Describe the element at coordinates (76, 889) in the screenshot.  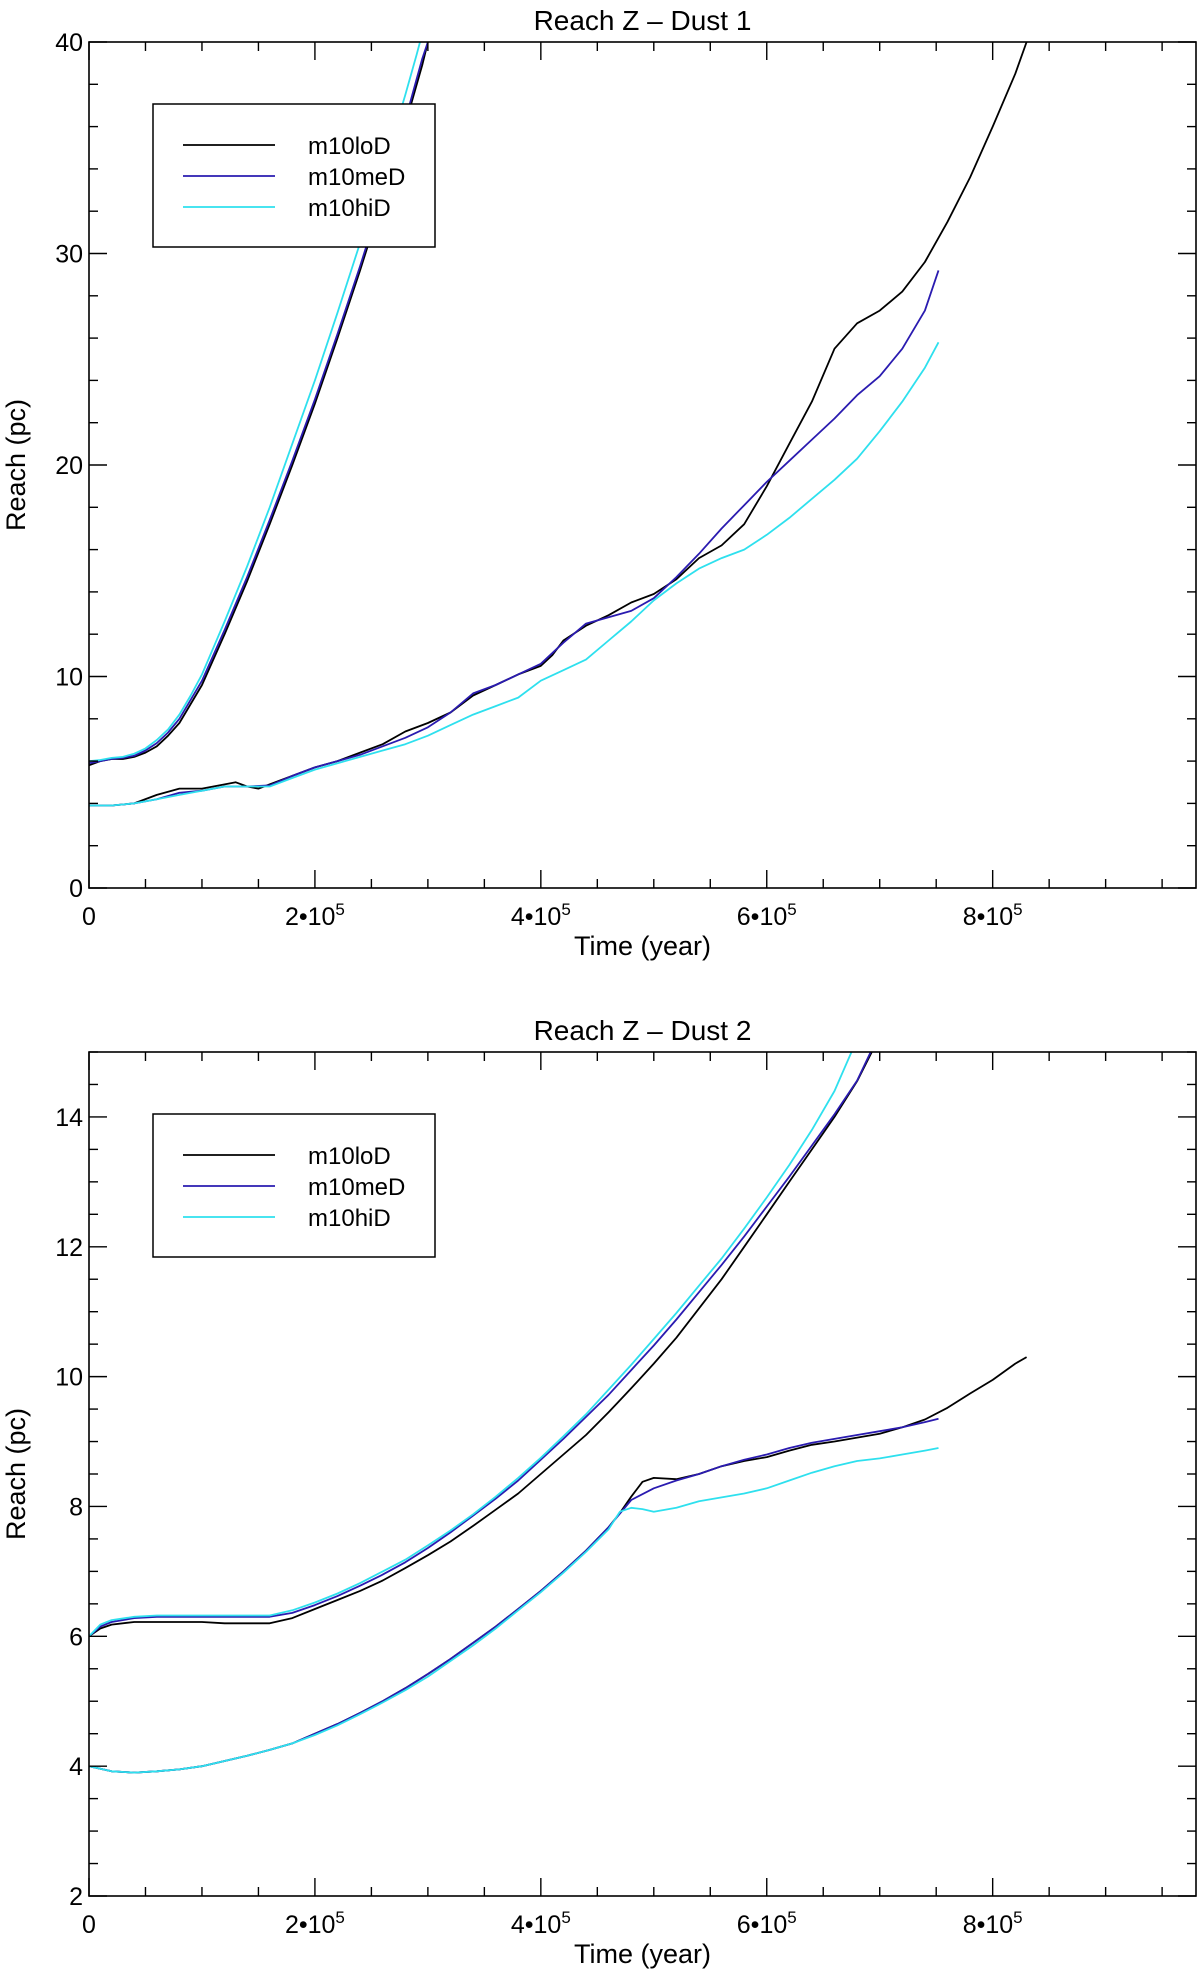
I see `y-tick-label: 0` at that location.